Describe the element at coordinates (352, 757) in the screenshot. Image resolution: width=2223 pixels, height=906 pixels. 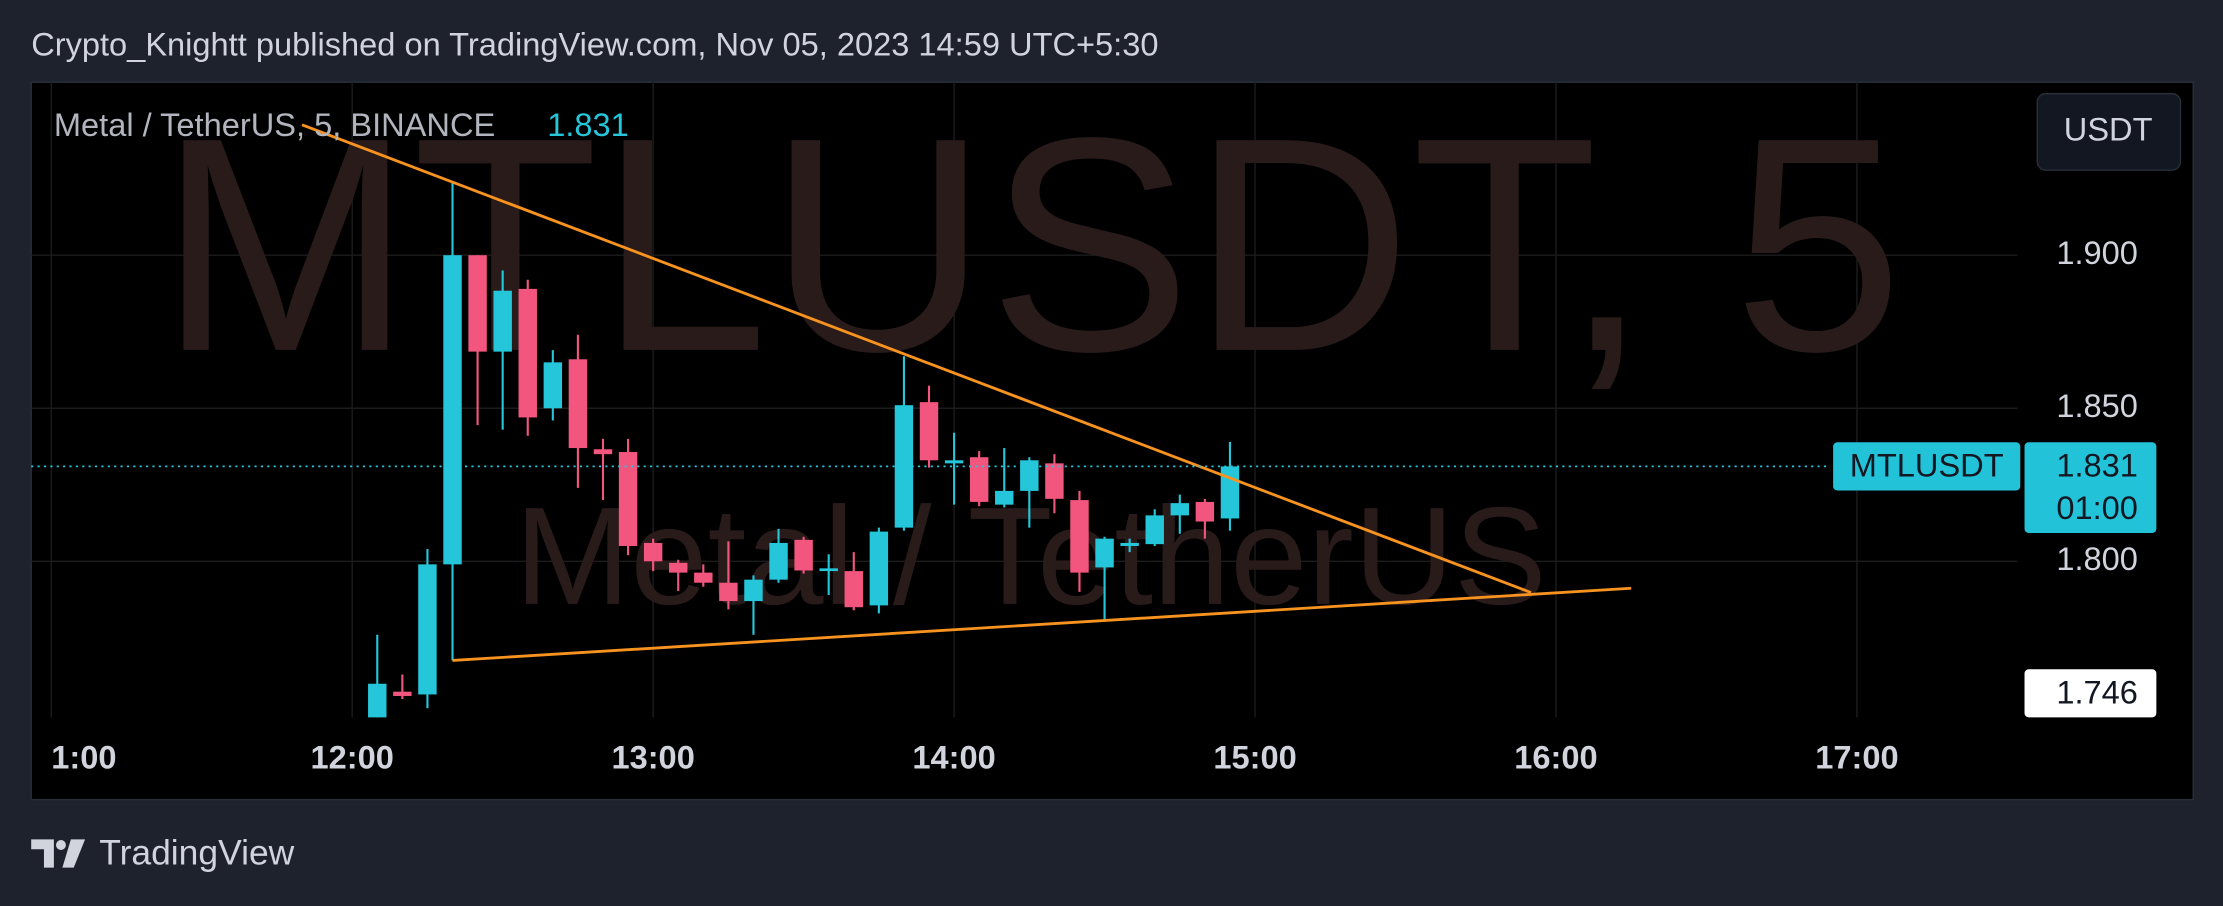
I see `x-tick-label: 12:00` at that location.